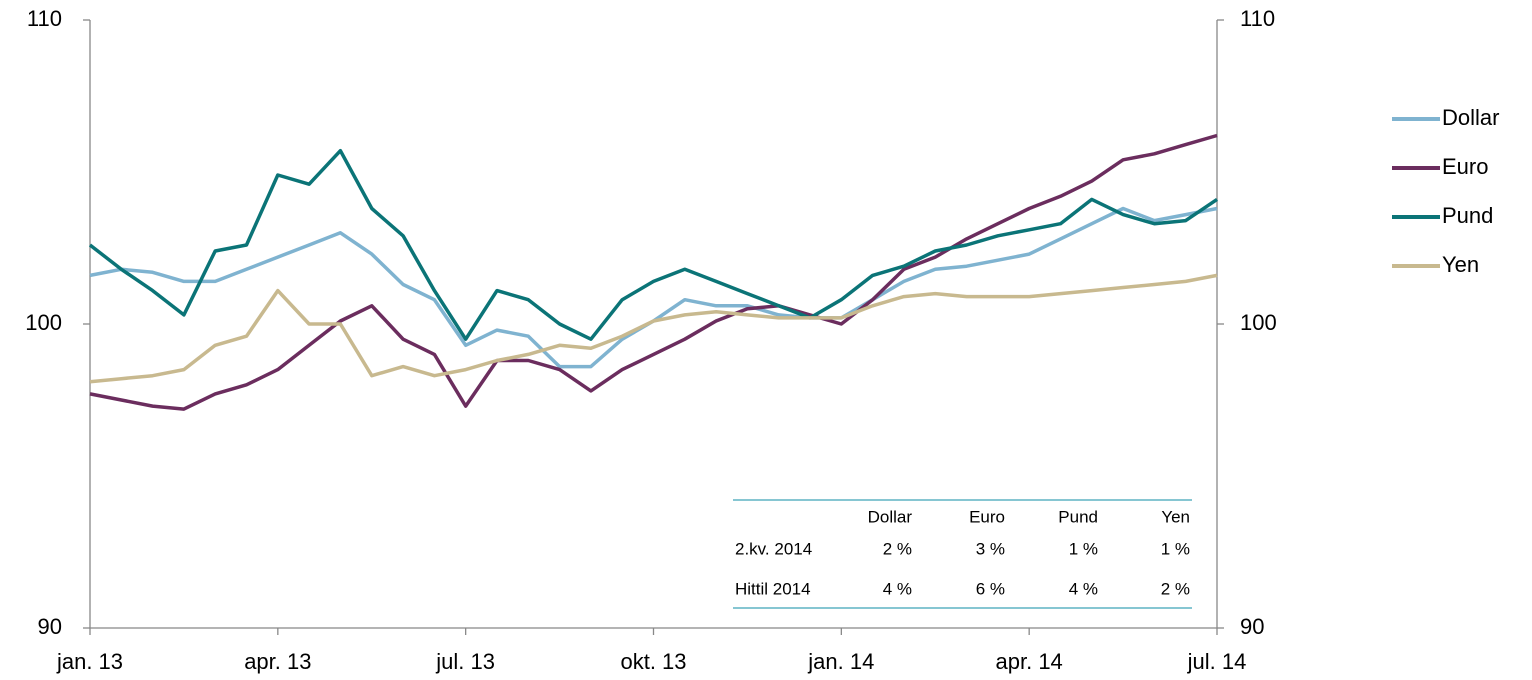 Image resolution: width=1532 pixels, height=680 pixels. Describe the element at coordinates (1258, 322) in the screenshot. I see `y2-tick-label: 100` at that location.